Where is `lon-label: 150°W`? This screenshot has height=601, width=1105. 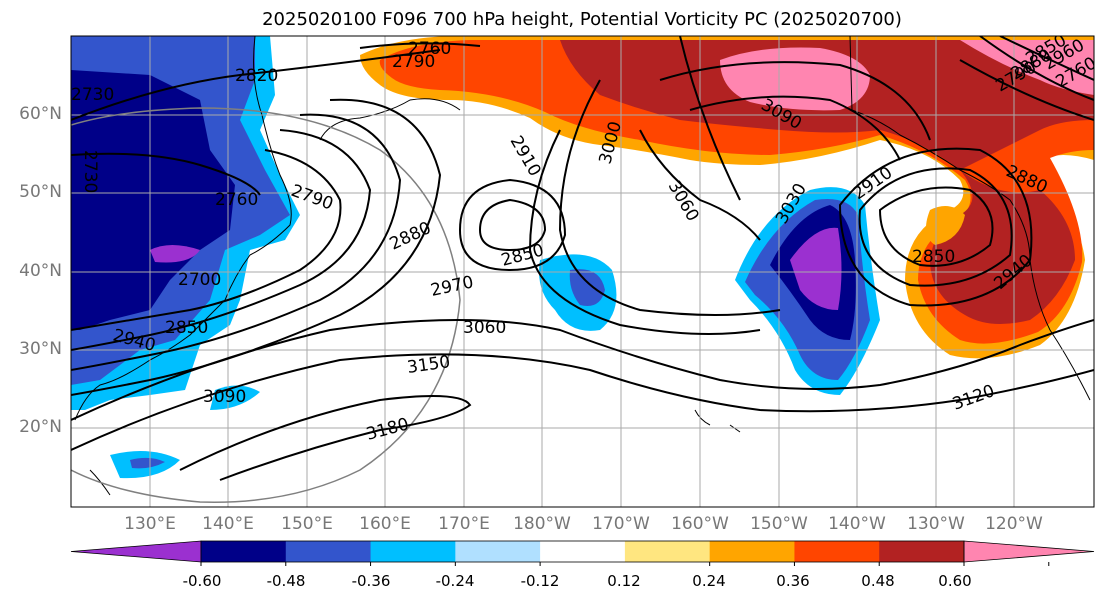 lon-label: 150°W is located at coordinates (779, 524).